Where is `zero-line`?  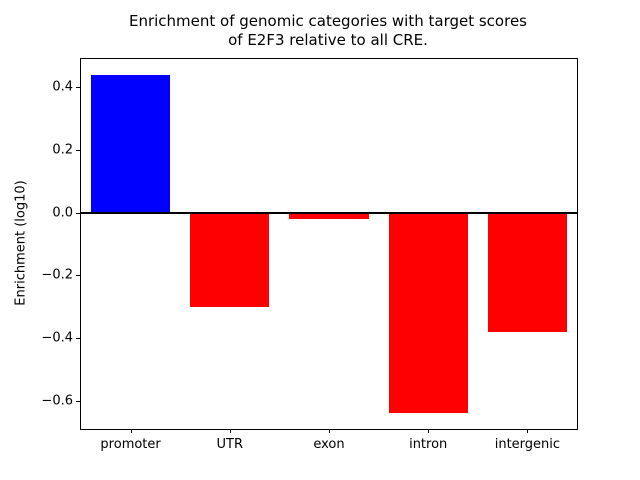
zero-line is located at coordinates (329, 212).